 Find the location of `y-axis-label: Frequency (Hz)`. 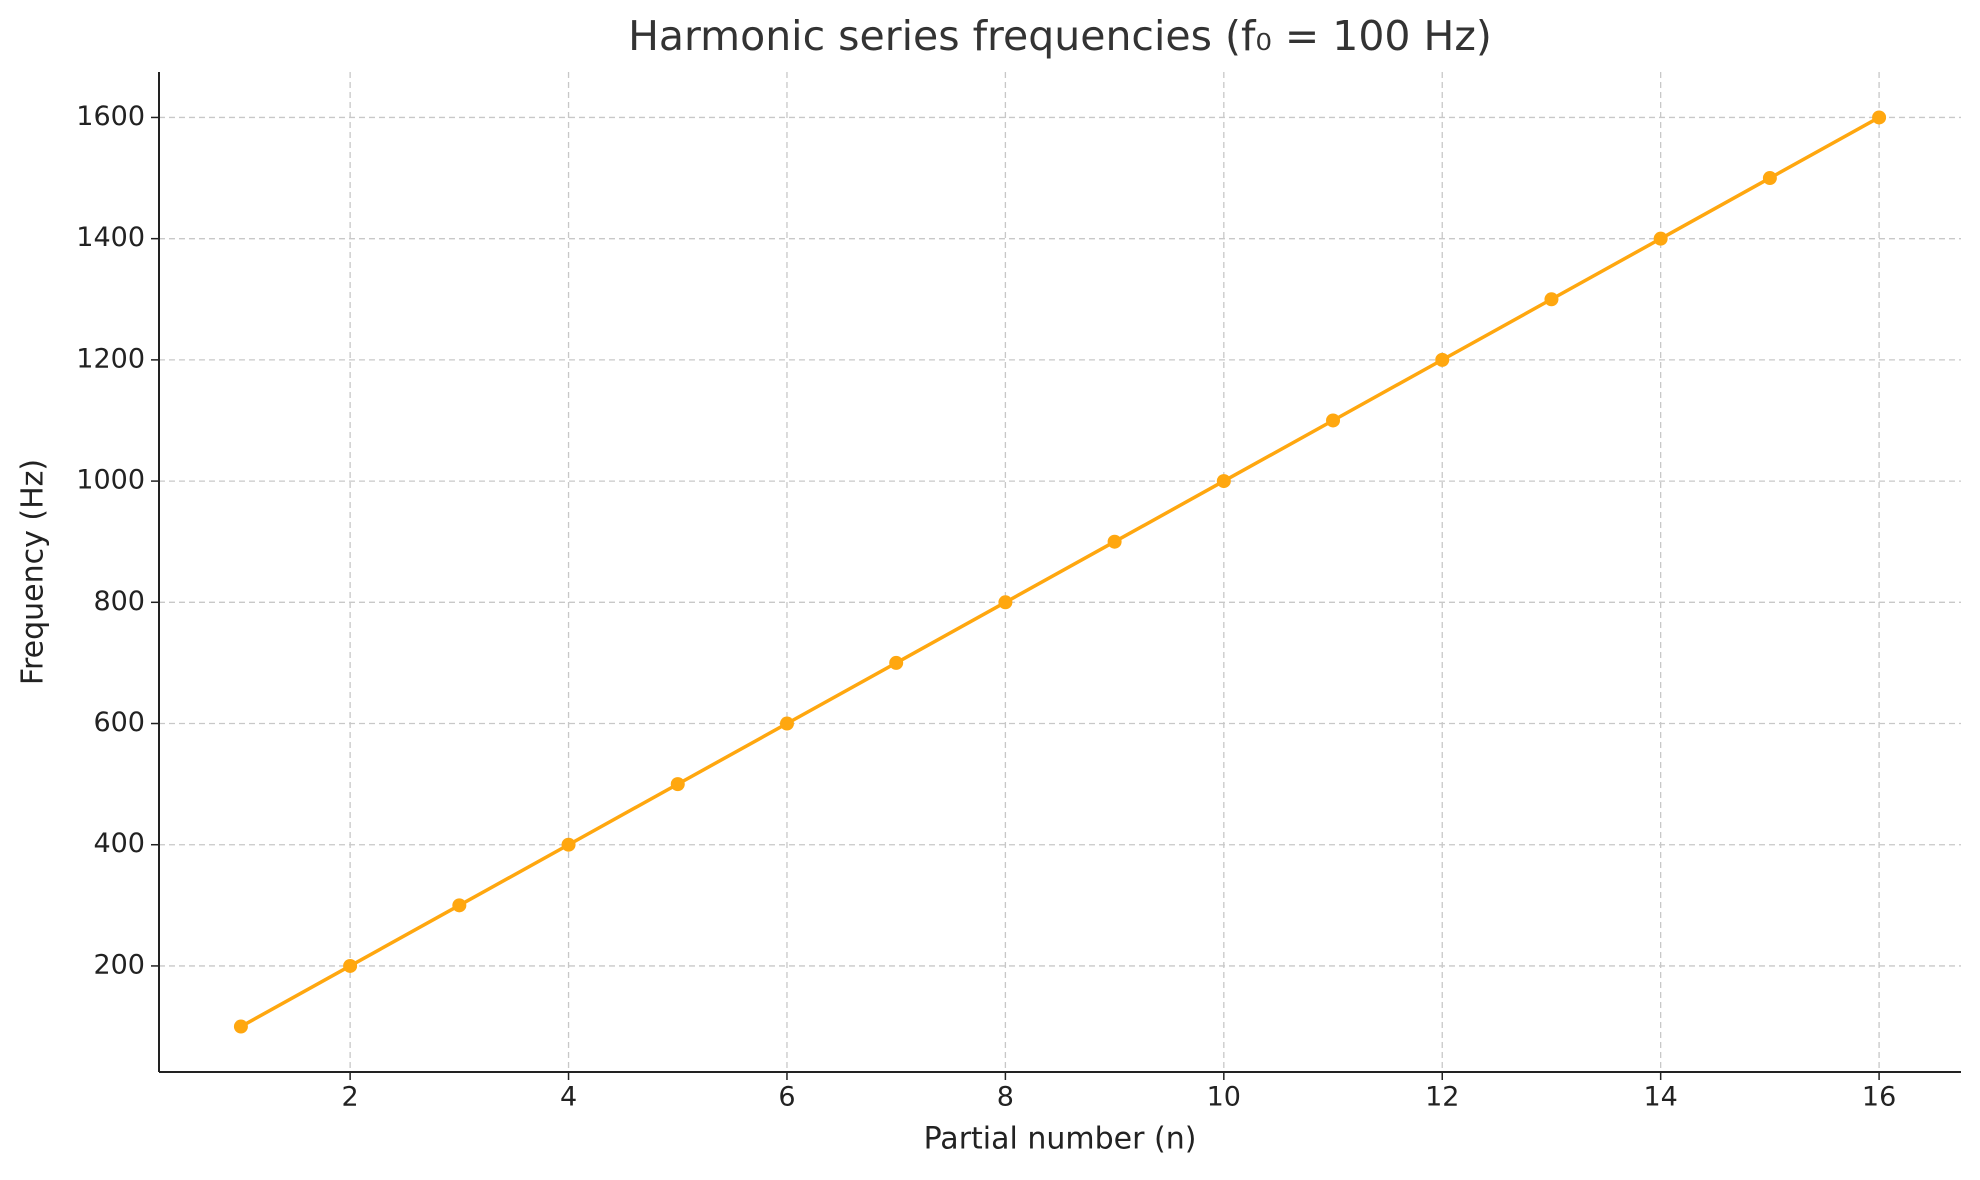

y-axis-label: Frequency (Hz) is located at coordinates (33, 572).